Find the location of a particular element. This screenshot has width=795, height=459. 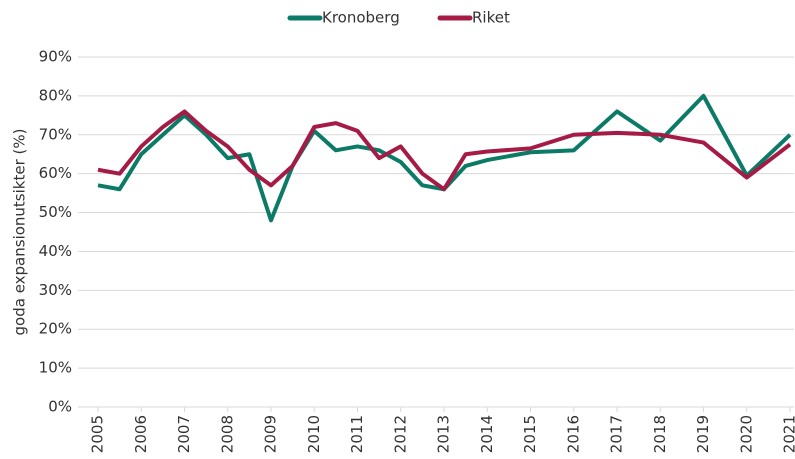

x-tick-label: 2019 is located at coordinates (703, 434).